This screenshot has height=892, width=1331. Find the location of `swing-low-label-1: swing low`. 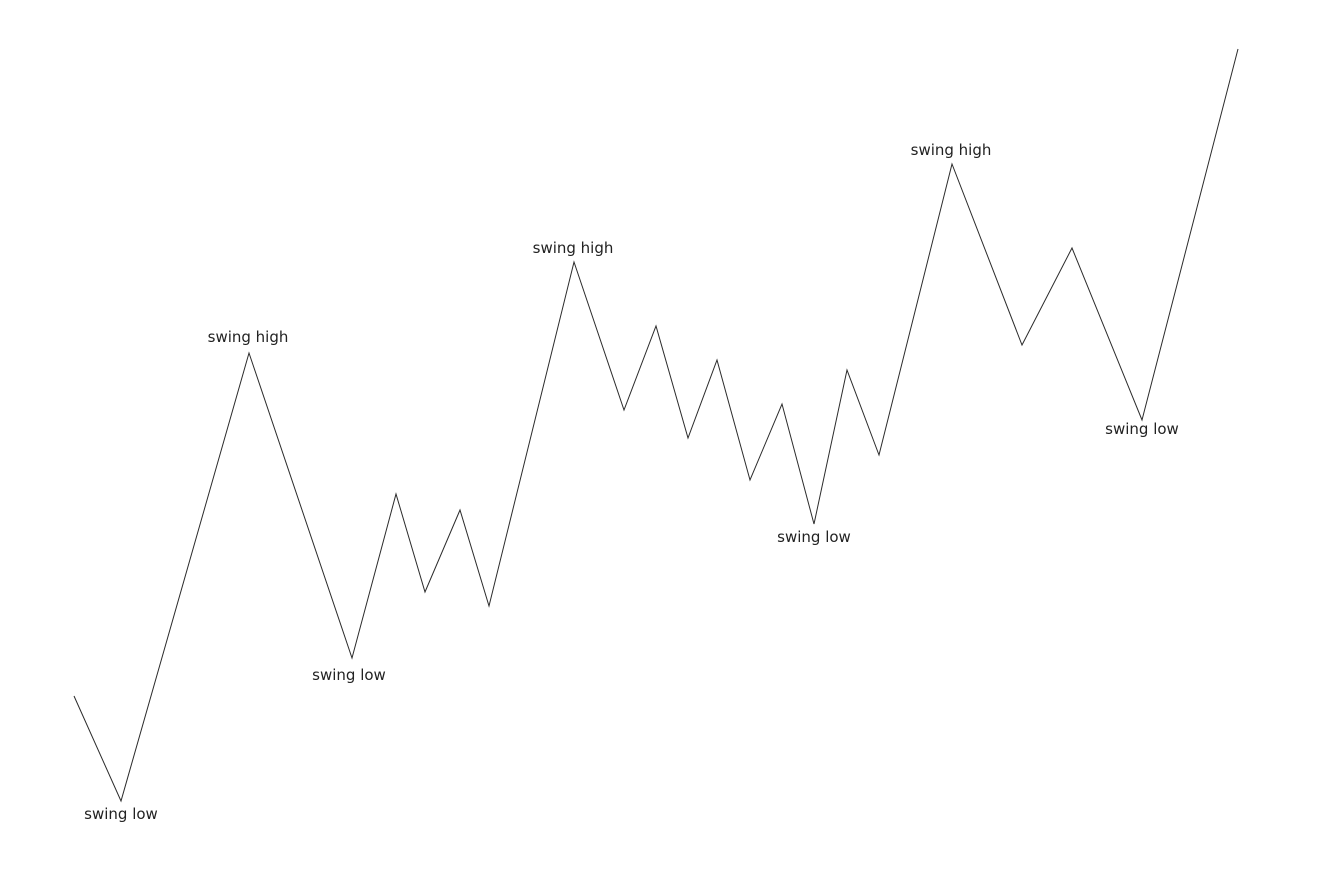

swing-low-label-1: swing low is located at coordinates (121, 814).